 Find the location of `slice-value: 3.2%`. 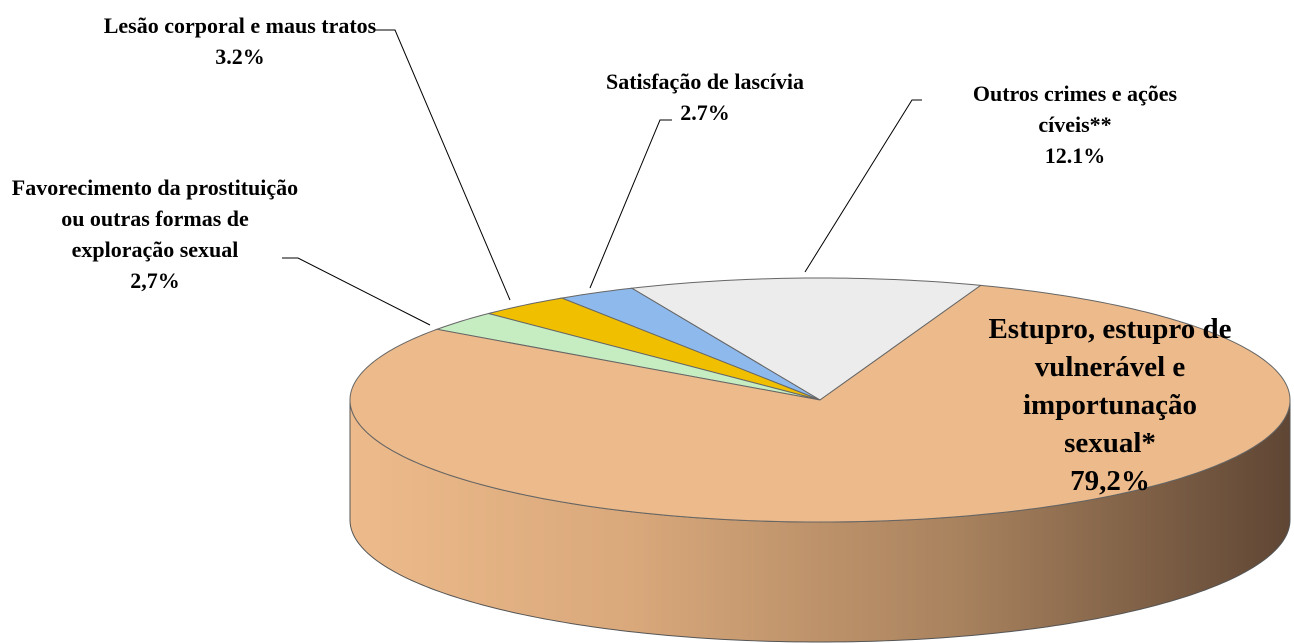

slice-value: 3.2% is located at coordinates (240, 56).